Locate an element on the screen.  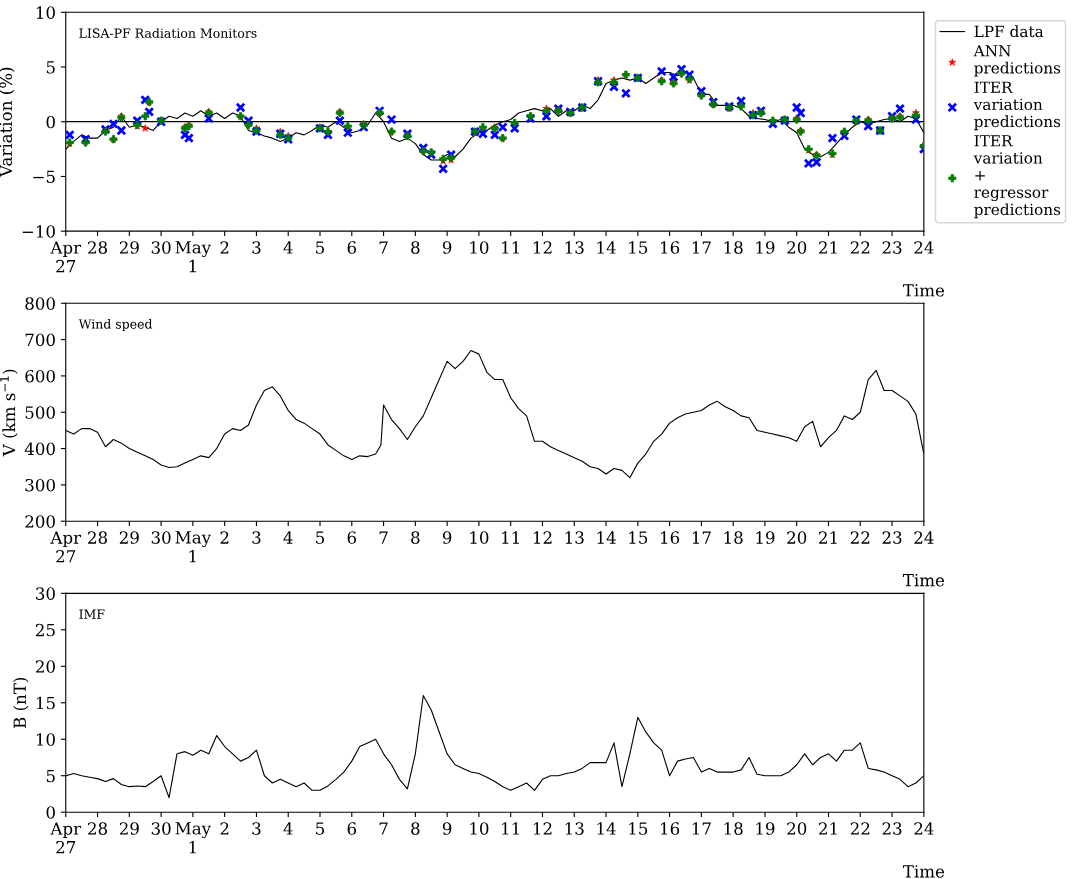
y-tick-label: 20 is located at coordinates (45, 666).